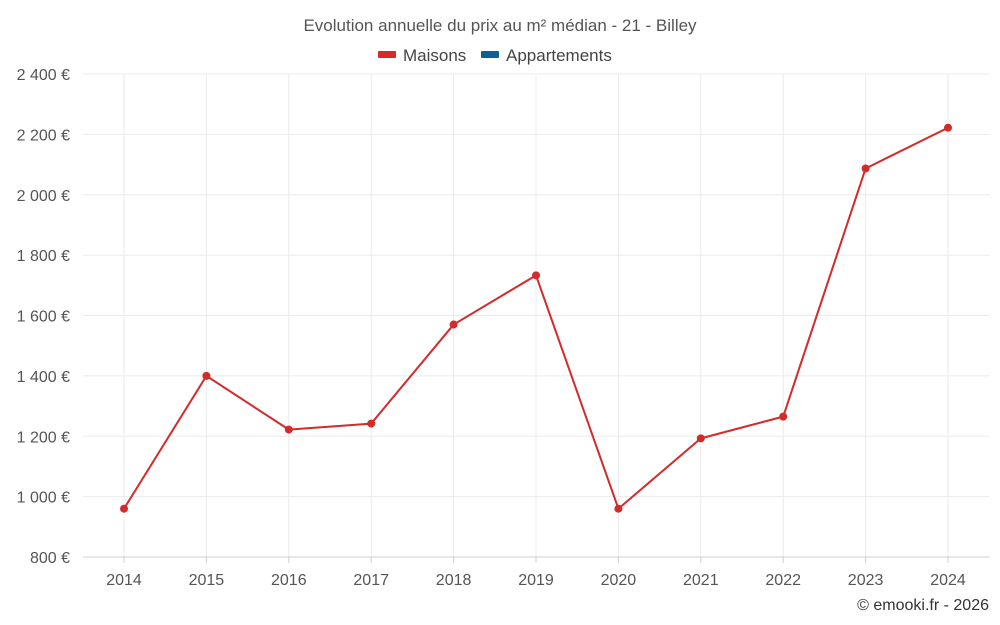 The image size is (1000, 625). I want to click on legend-label-maisons: Maisons, so click(434, 55).